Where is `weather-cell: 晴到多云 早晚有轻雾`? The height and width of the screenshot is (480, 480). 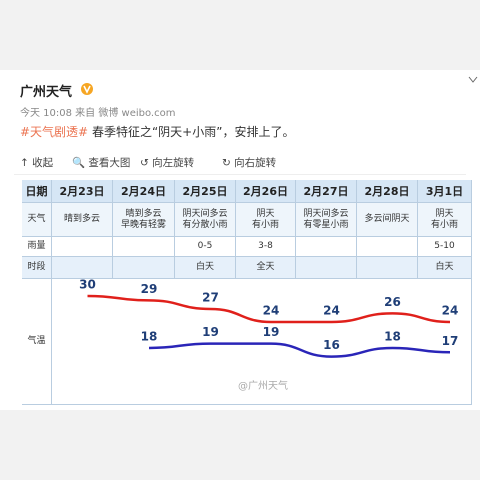 weather-cell: 晴到多云 早晚有轻雾 is located at coordinates (144, 220).